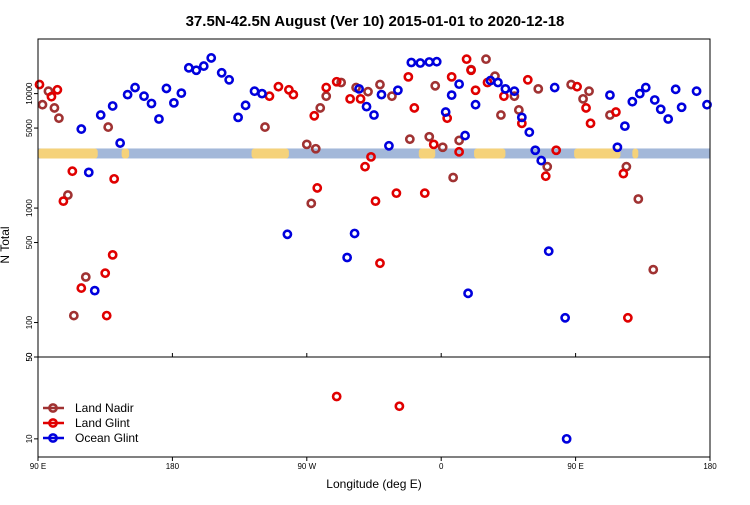 The height and width of the screenshot is (505, 750). I want to click on y-tick-label: 100, so click(29, 322).